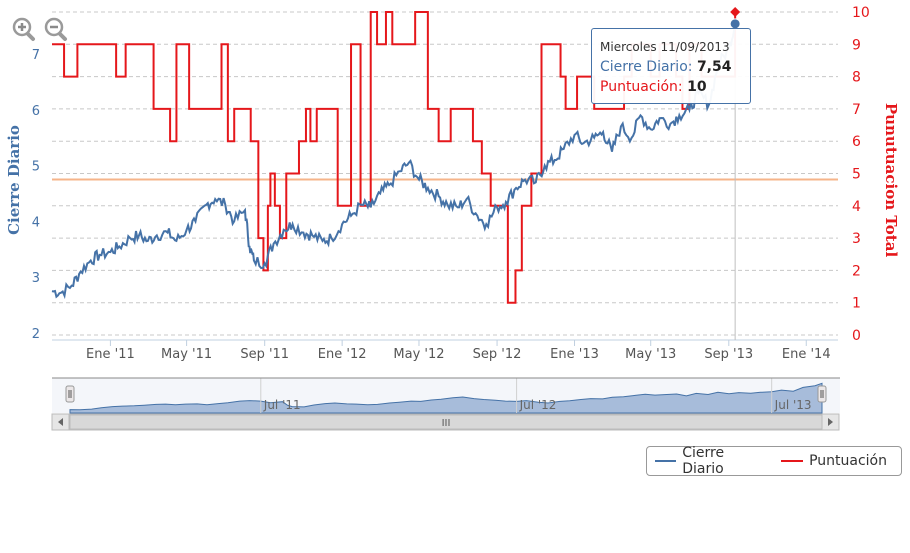 This screenshot has height=553, width=910. I want to click on legend-swatch-cierre-diario, so click(666, 461).